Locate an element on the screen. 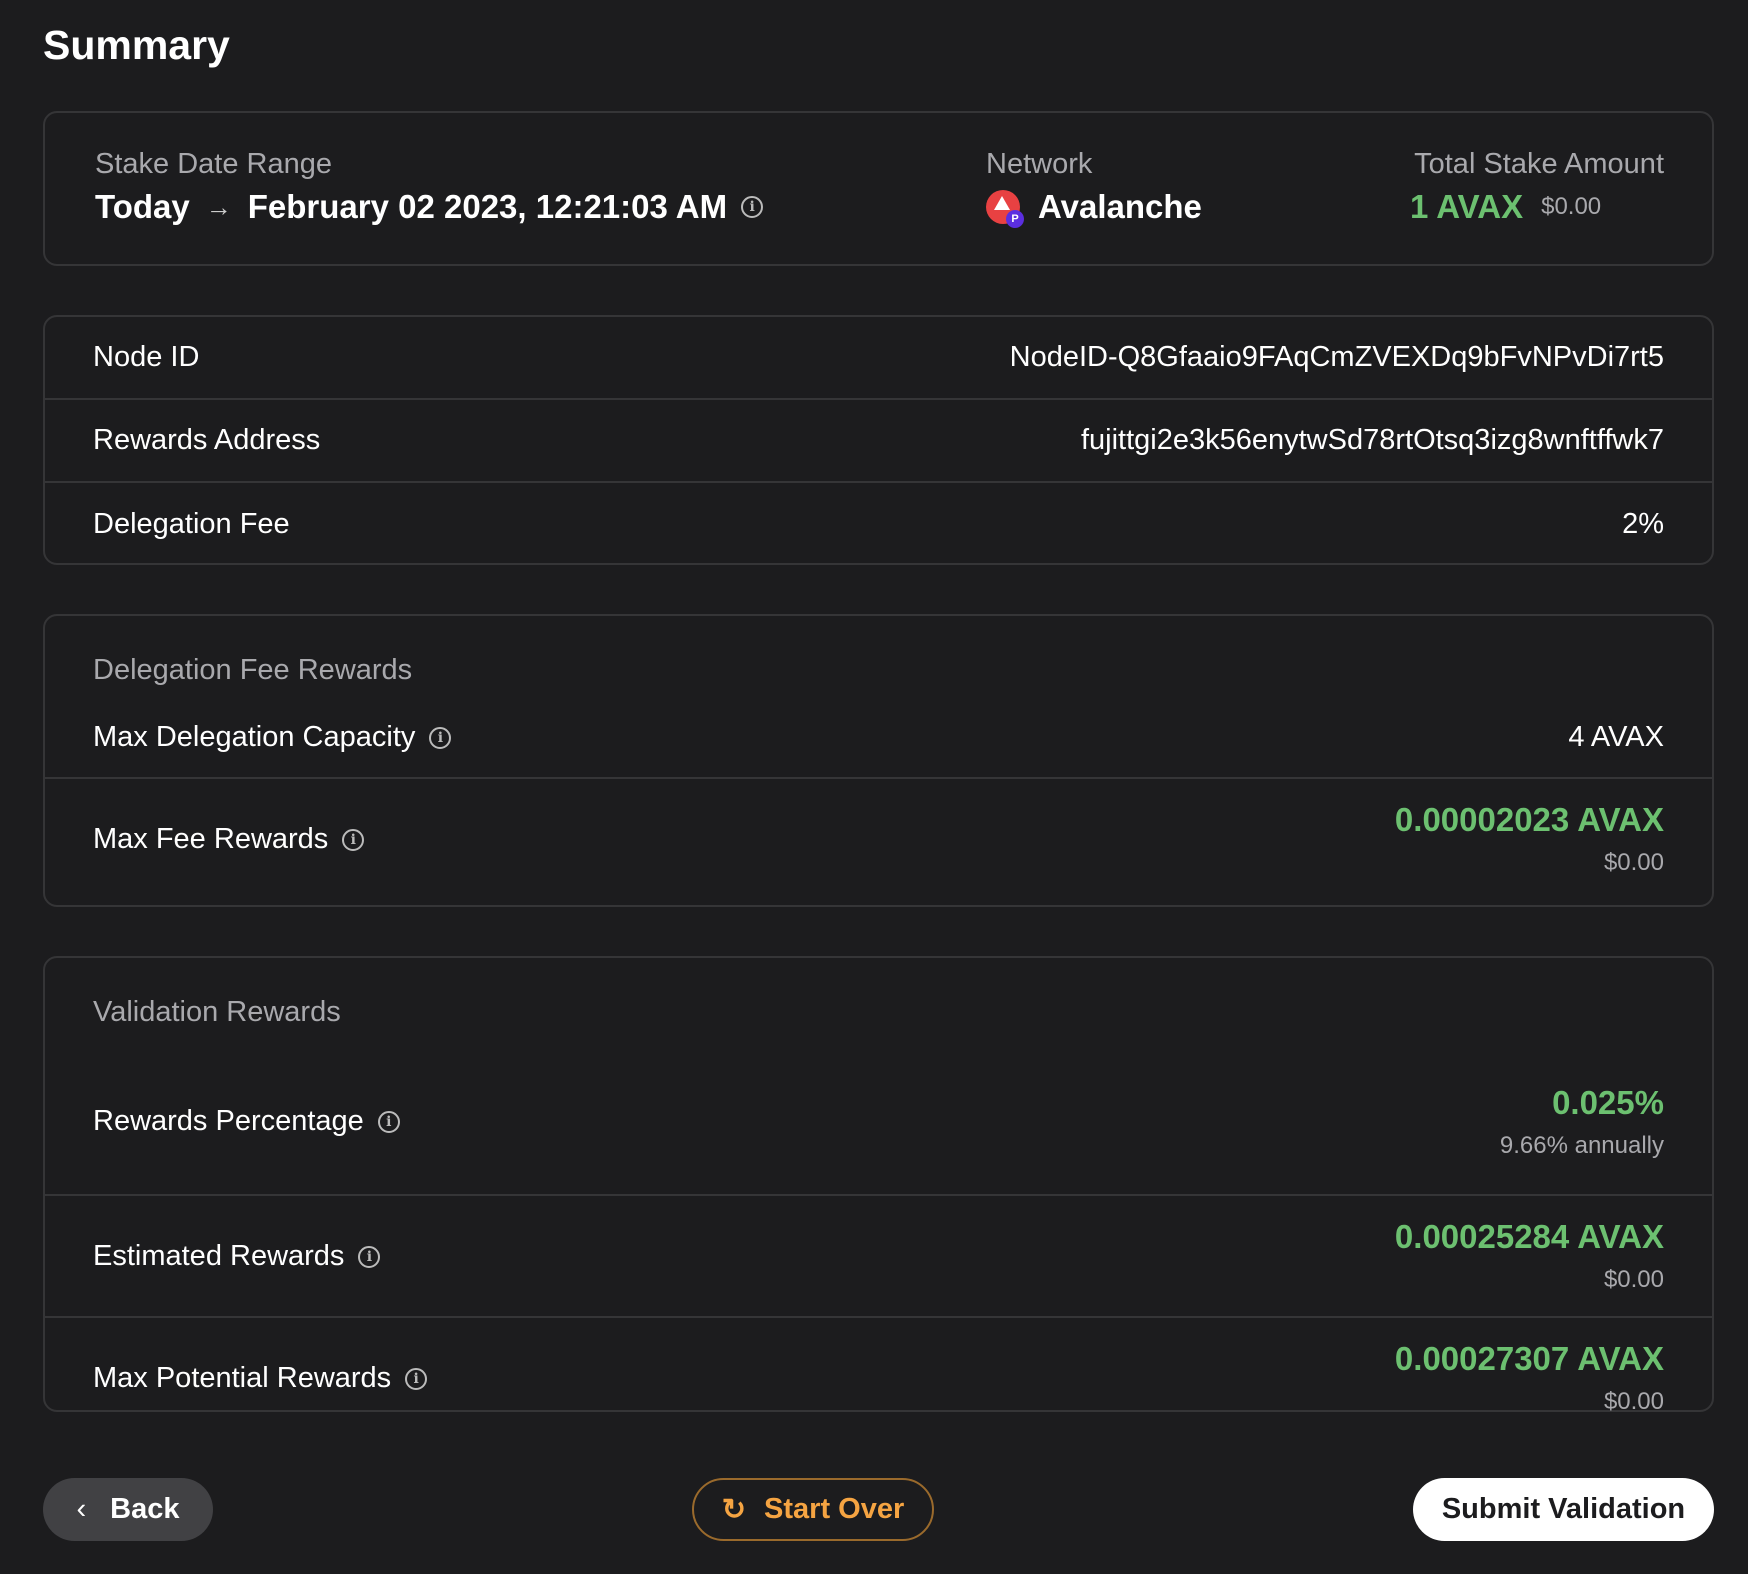  submit-validation-button: Submit Validation is located at coordinates (1563, 1509).